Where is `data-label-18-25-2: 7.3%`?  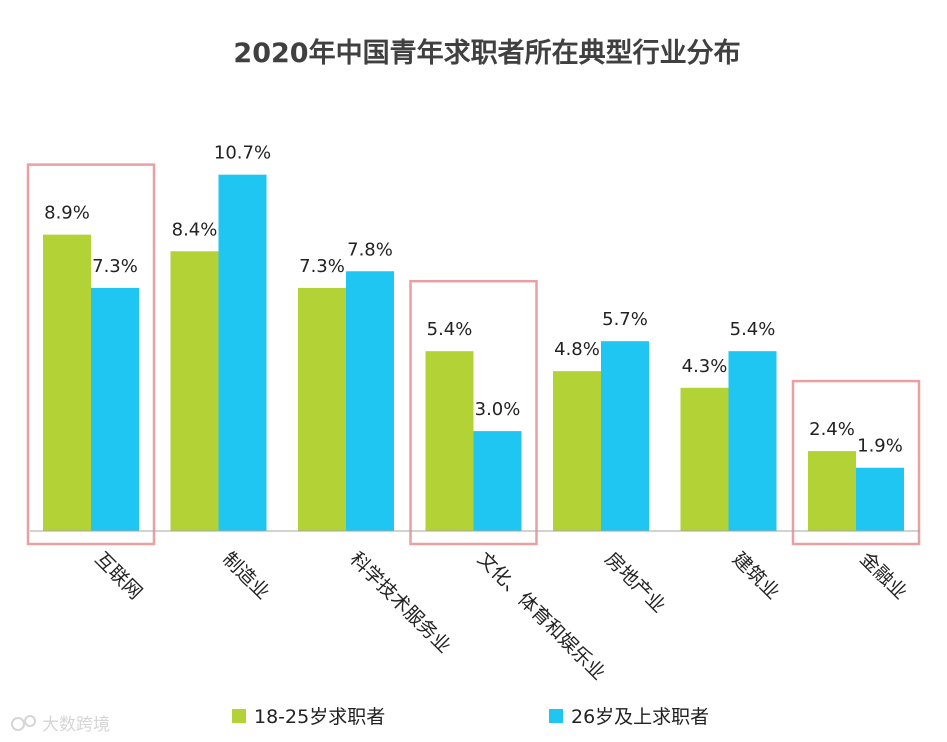
data-label-18-25-2: 7.3% is located at coordinates (322, 266).